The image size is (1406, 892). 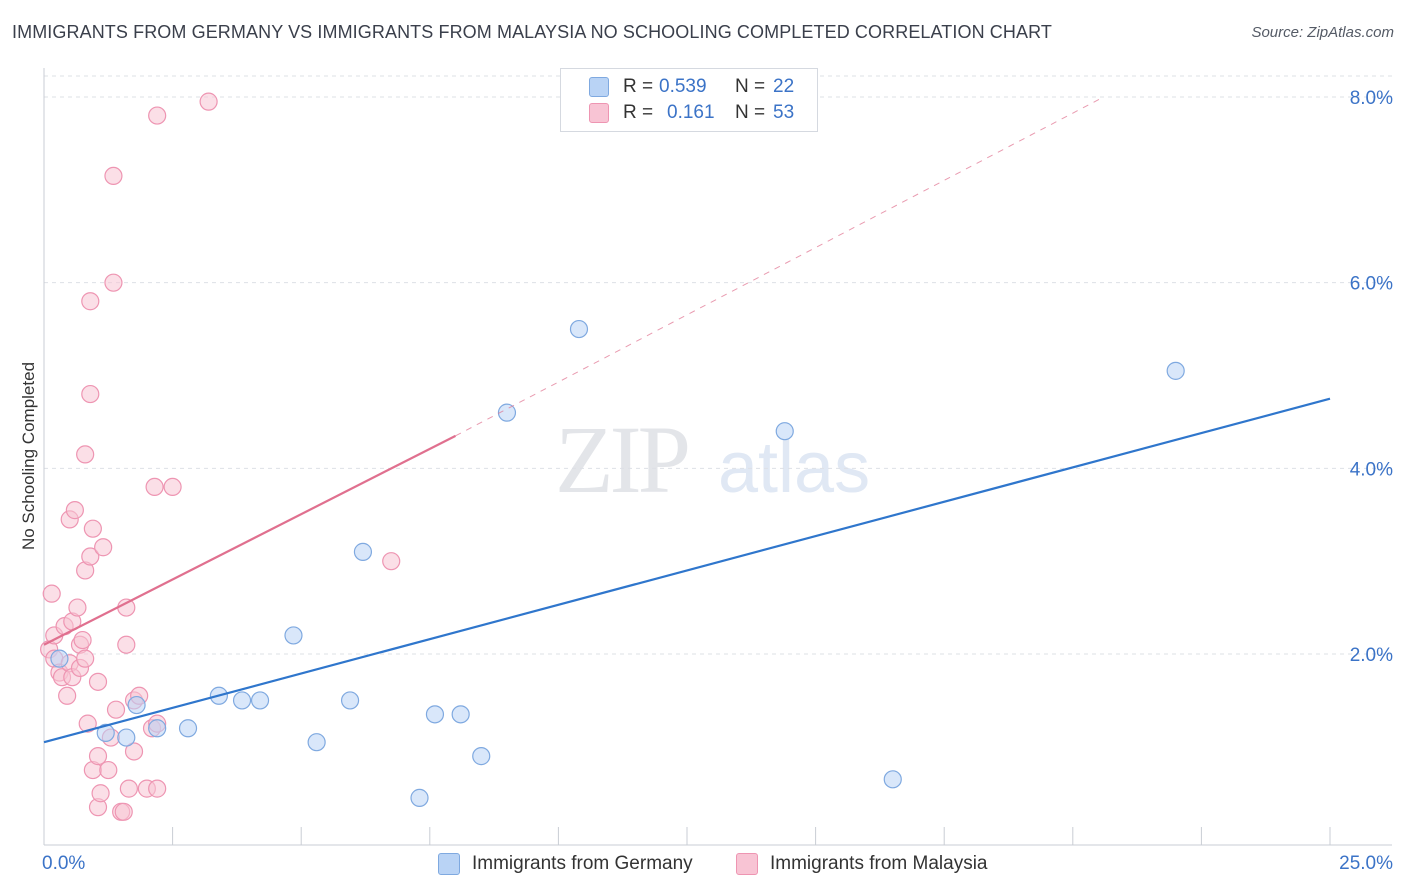 I want to click on legend-r-malaysia: 0.161, so click(x=691, y=112).